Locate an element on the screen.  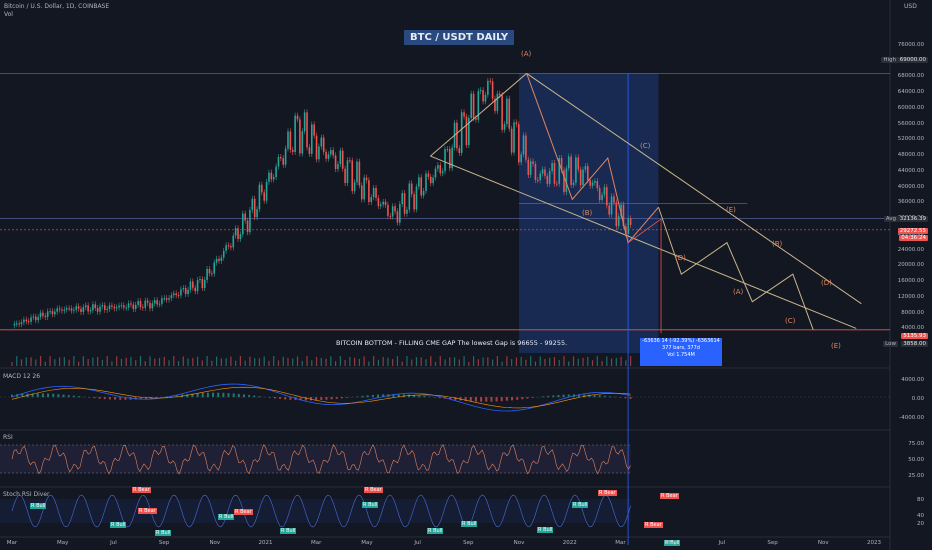
wave-label-b: (B) is located at coordinates (587, 213).